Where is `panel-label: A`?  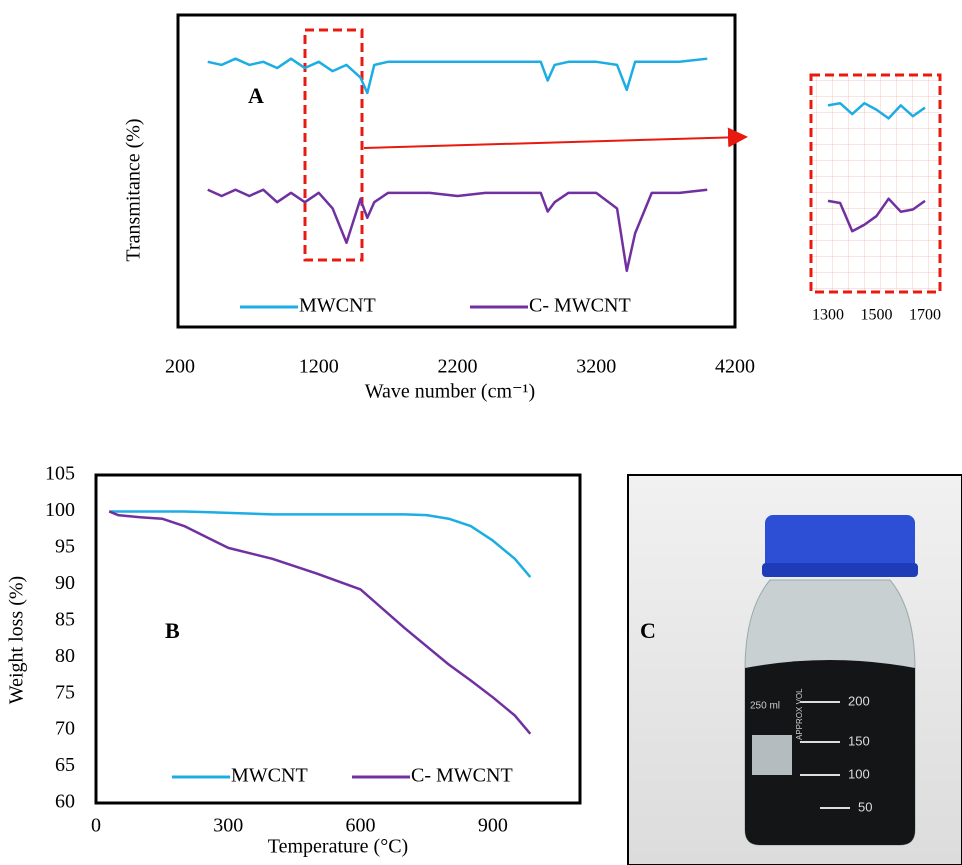 panel-label: A is located at coordinates (256, 95).